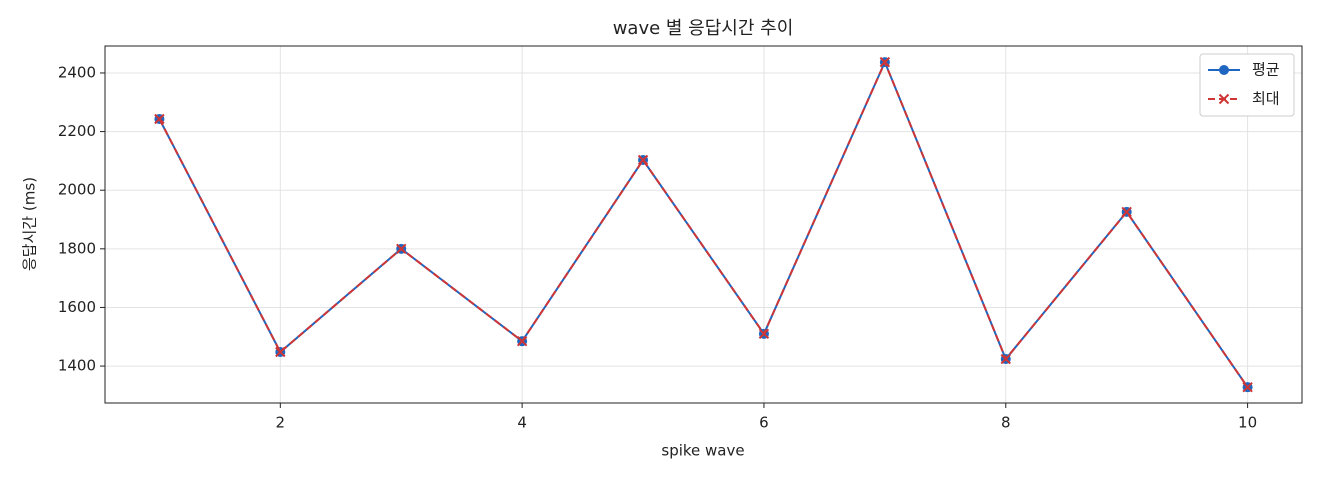  Describe the element at coordinates (703, 28) in the screenshot. I see `chart-title: wave 별 응답시간 추이` at that location.